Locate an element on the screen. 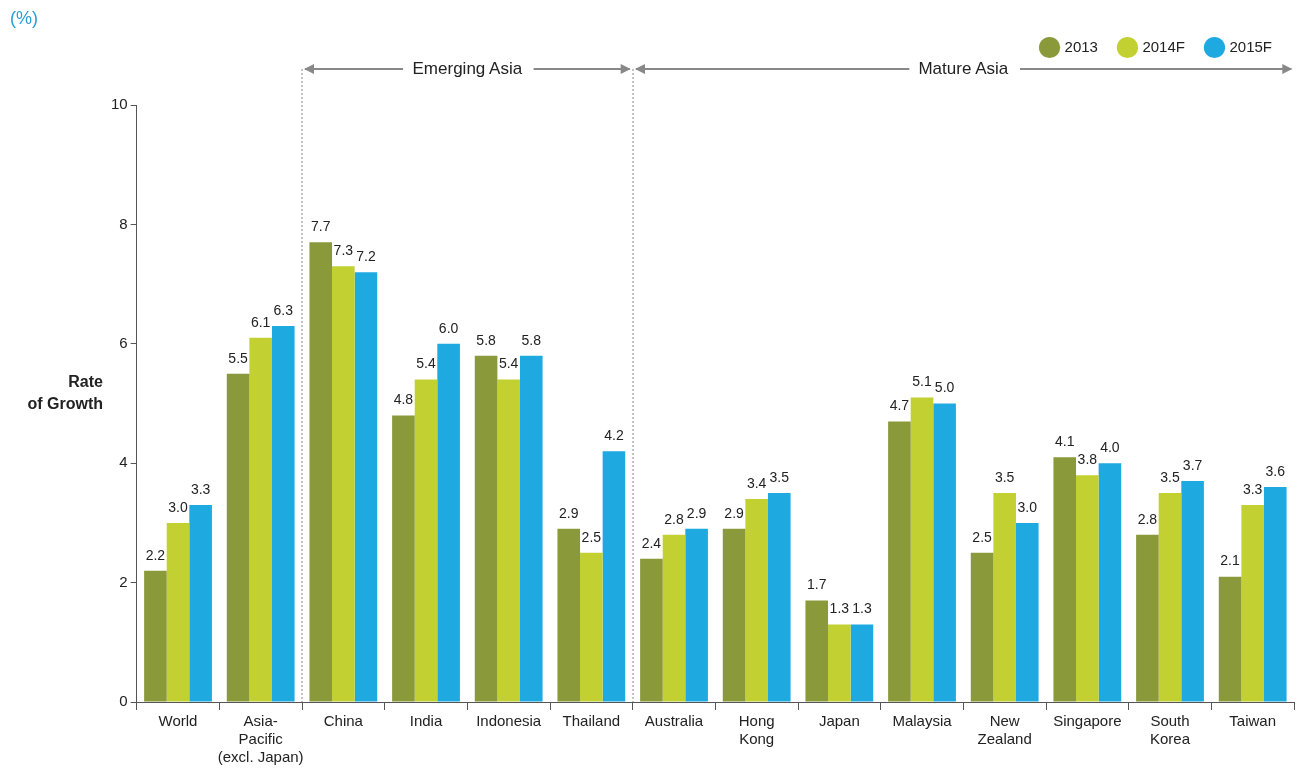 The width and height of the screenshot is (1310, 778). data-label: 5.8 is located at coordinates (531, 339).